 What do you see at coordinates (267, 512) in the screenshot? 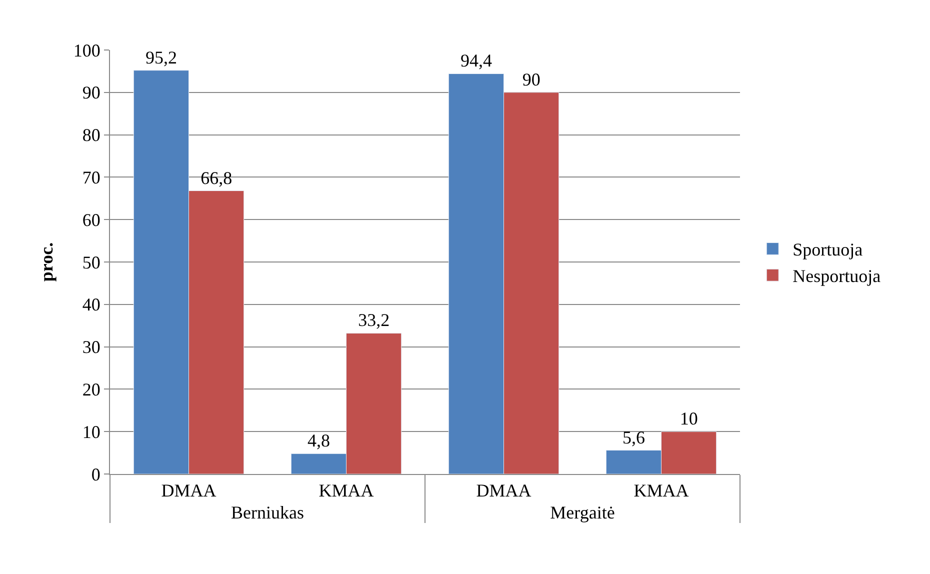
I see `text: Berniukas` at bounding box center [267, 512].